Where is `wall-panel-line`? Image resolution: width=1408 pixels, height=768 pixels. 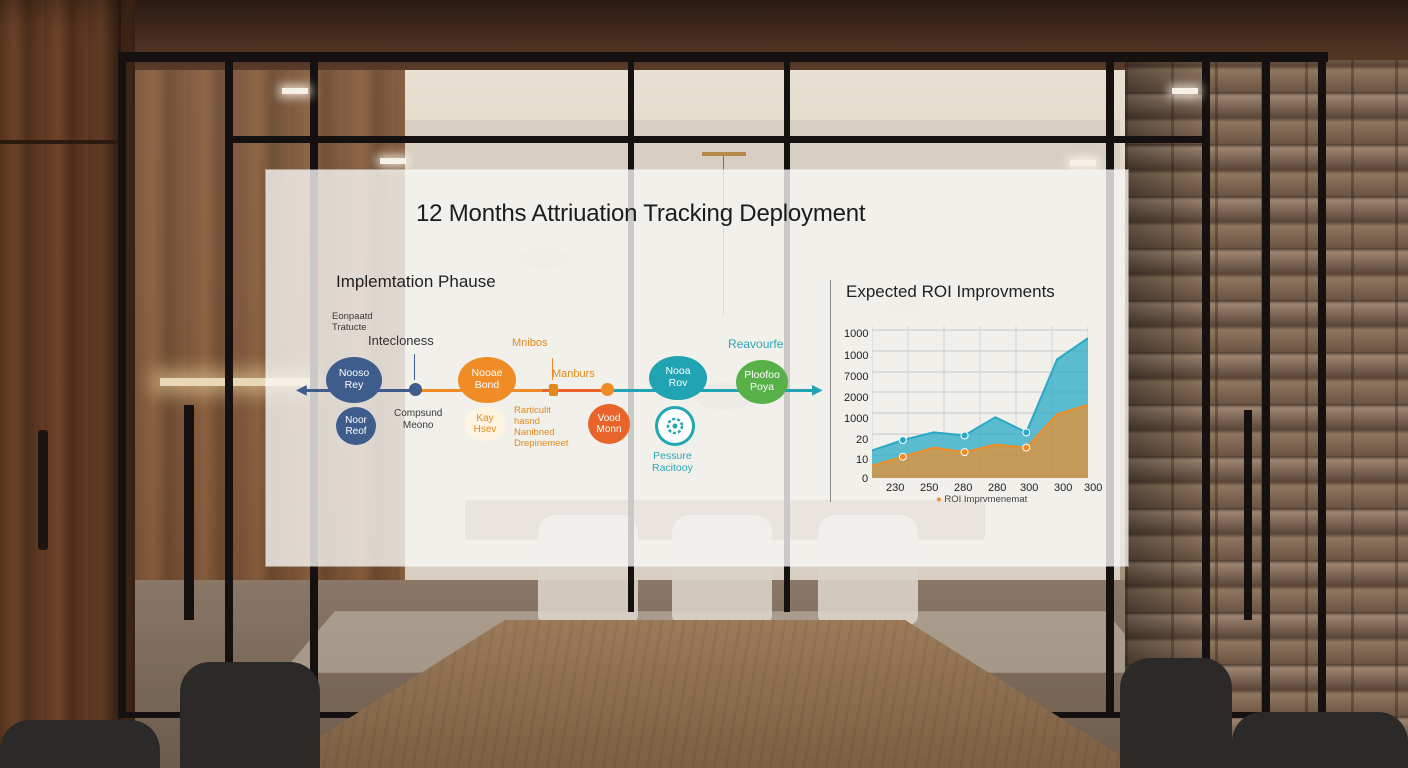
wall-panel-line is located at coordinates (59, 142).